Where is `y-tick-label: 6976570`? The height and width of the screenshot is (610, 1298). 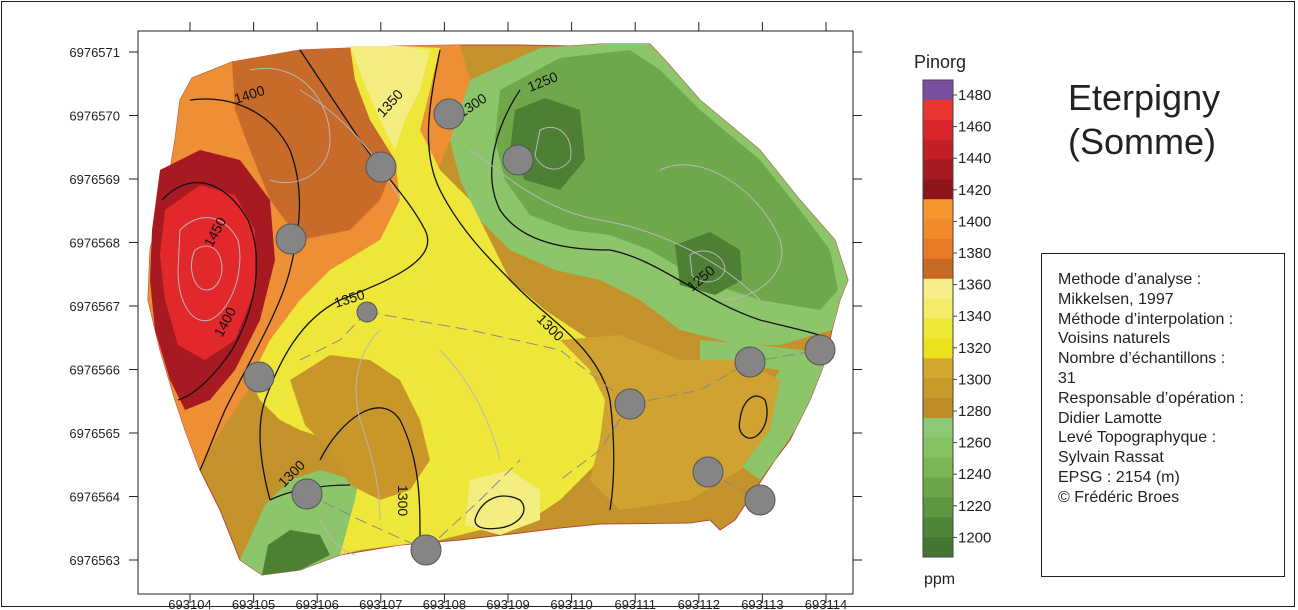
y-tick-label: 6976570 is located at coordinates (94, 116).